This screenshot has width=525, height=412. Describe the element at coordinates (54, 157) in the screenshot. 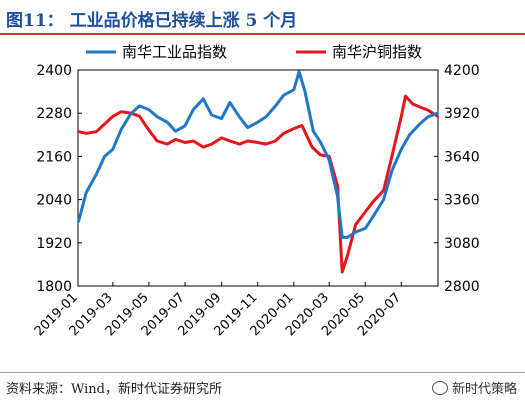

I see `y-left-tick-label: 2160` at that location.